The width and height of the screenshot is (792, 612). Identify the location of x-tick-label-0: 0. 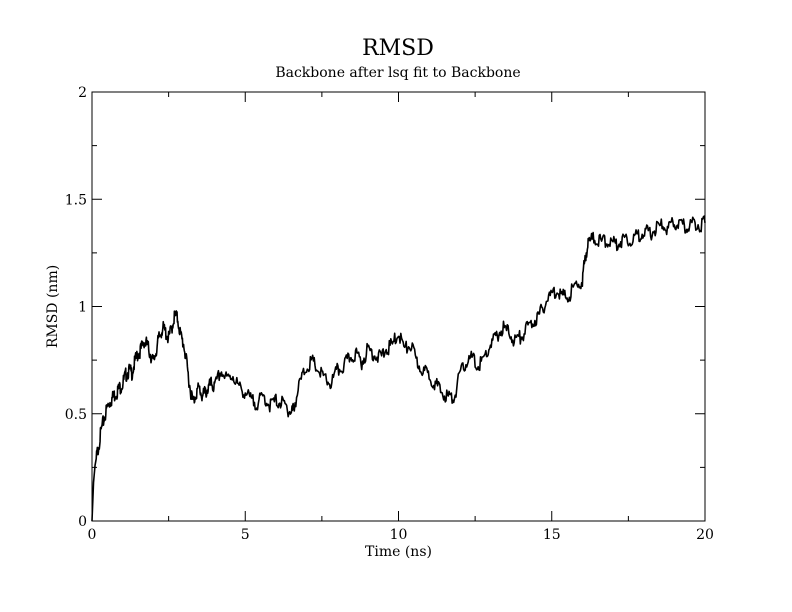
(92, 535).